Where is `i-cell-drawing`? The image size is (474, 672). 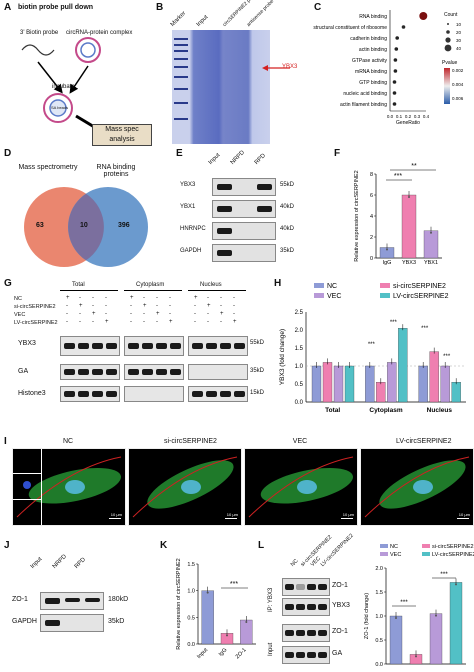 i-cell-drawing is located at coordinates (69, 487).